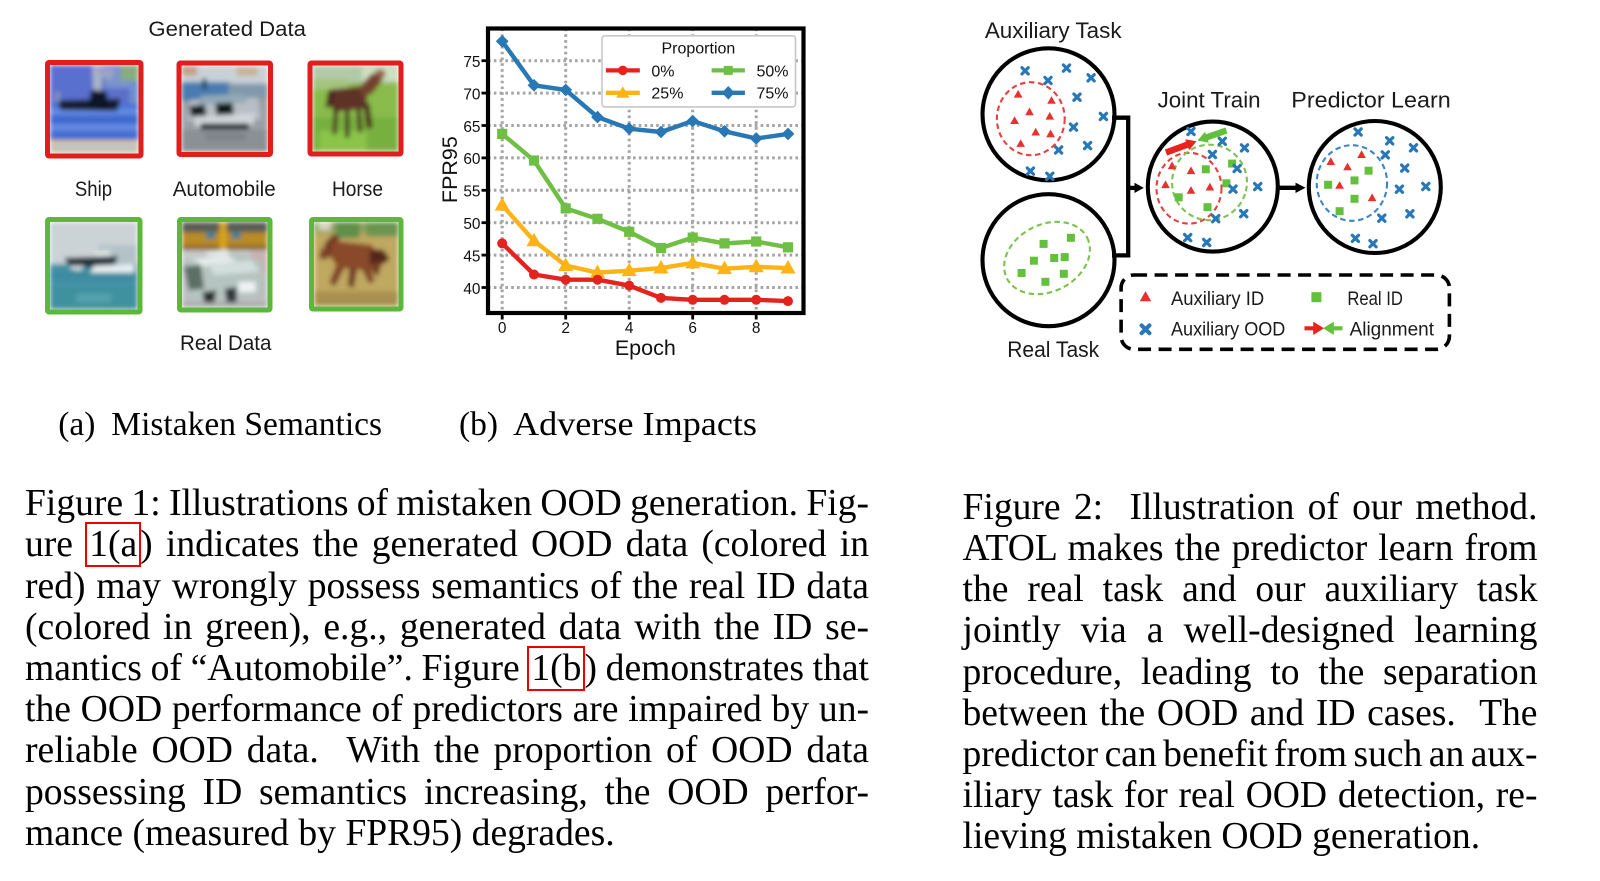 This screenshot has height=881, width=1600. Describe the element at coordinates (246, 424) in the screenshot. I see `svg-text: Mistaken Semantics` at that location.